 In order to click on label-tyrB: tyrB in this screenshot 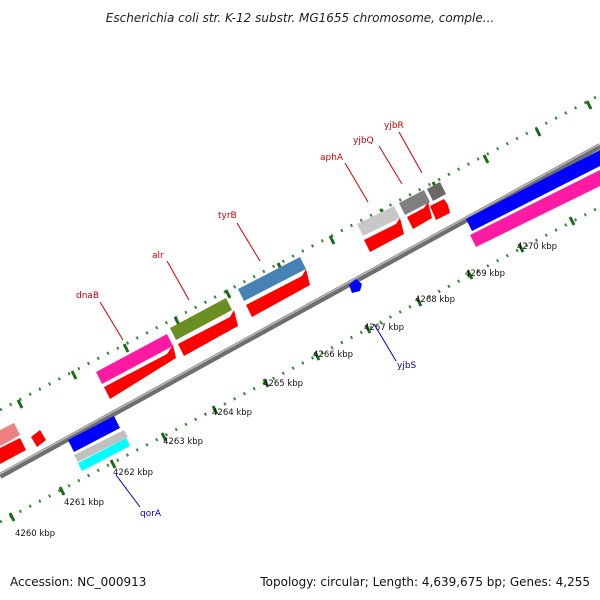, I will do `click(227, 216)`.